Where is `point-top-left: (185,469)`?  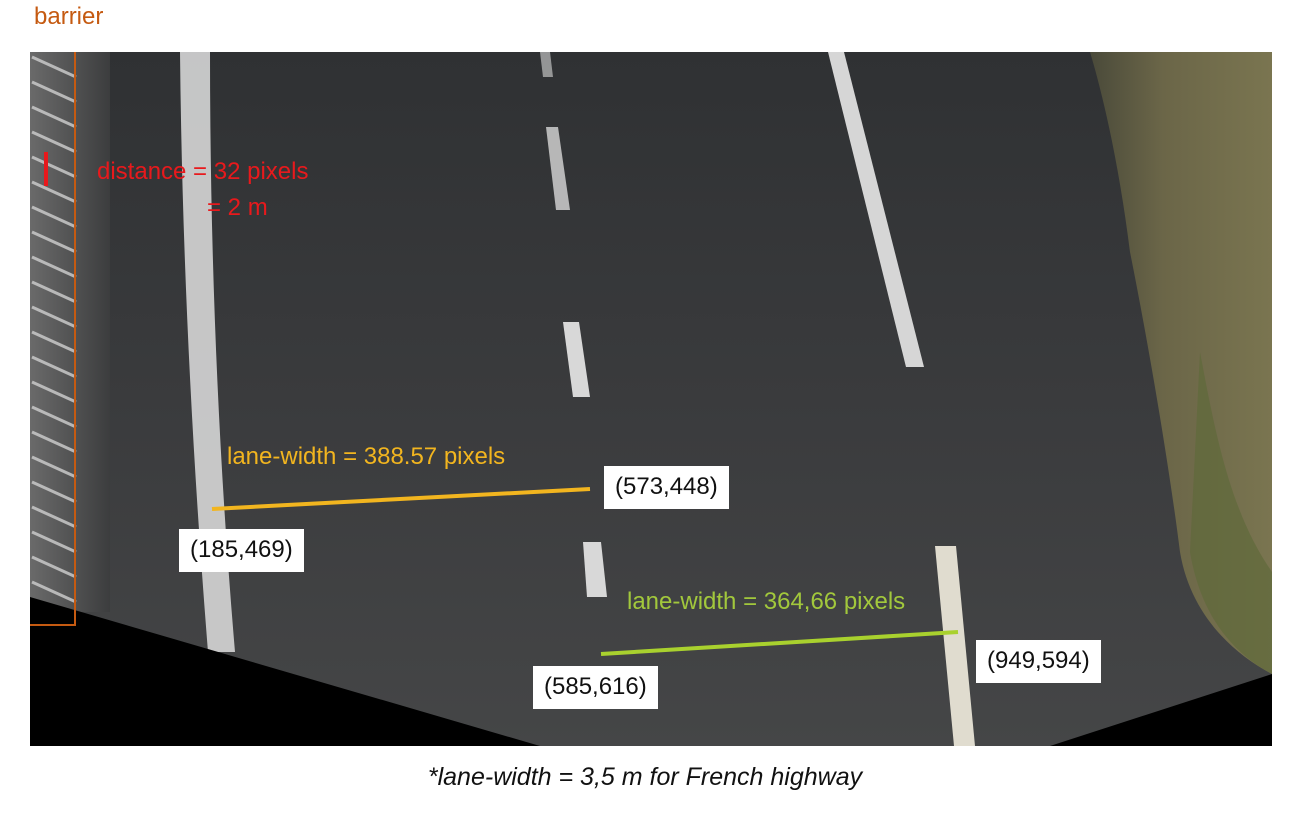
point-top-left: (185,469) is located at coordinates (241, 550).